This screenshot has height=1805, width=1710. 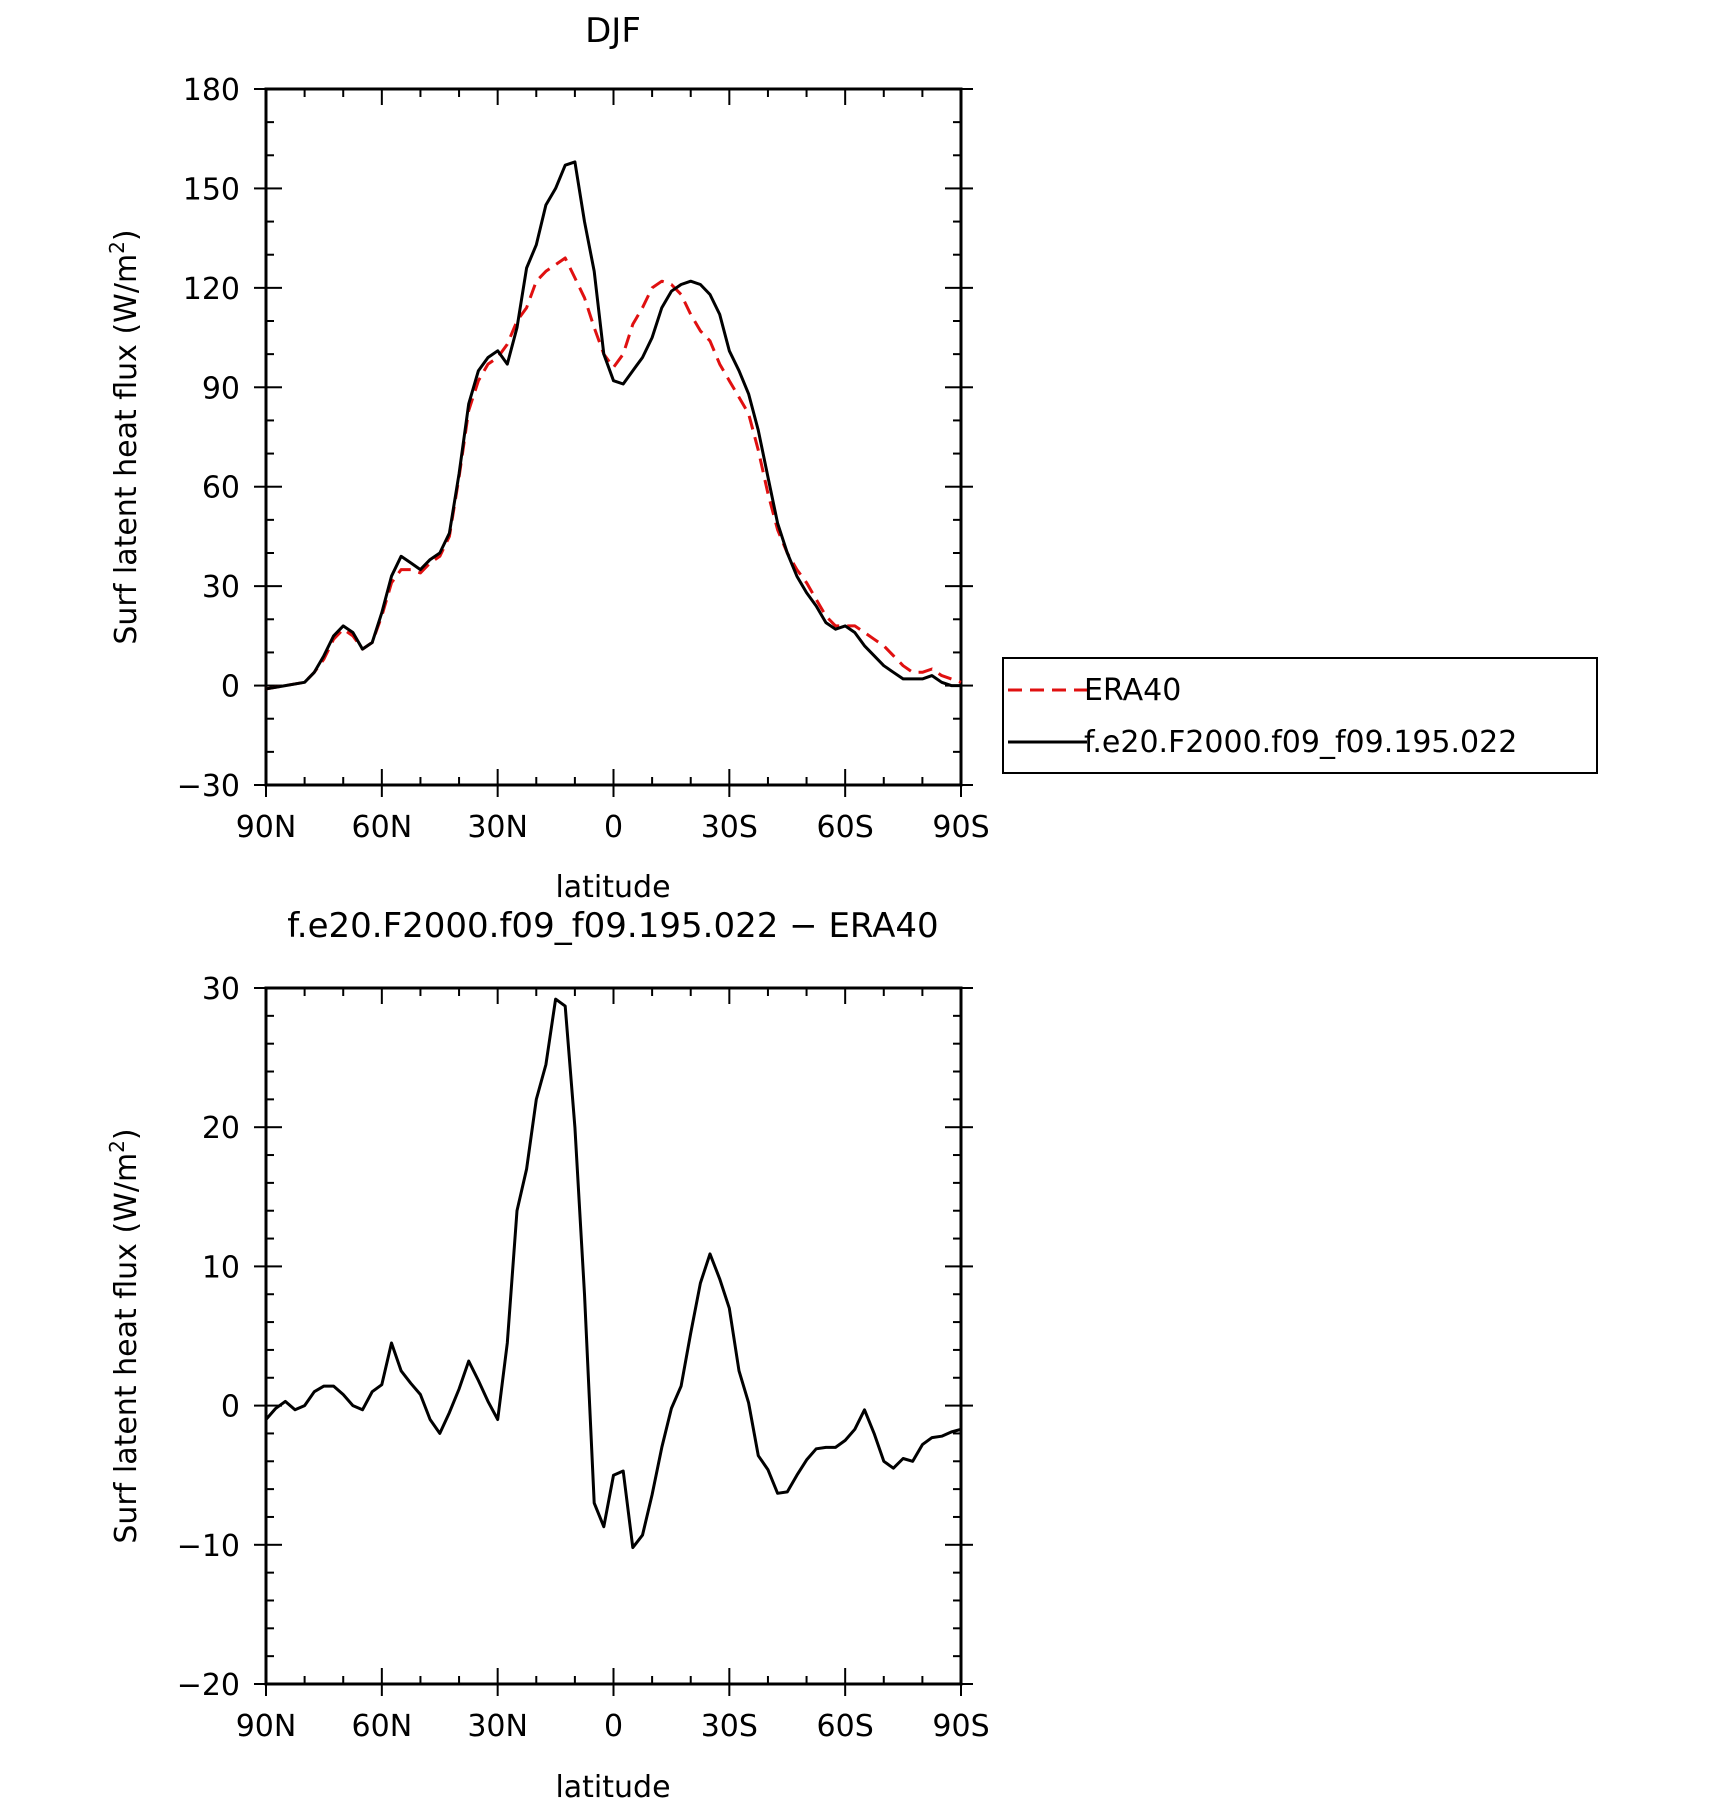 I want to click on legend-label-era40: ERA40, so click(x=1132, y=690).